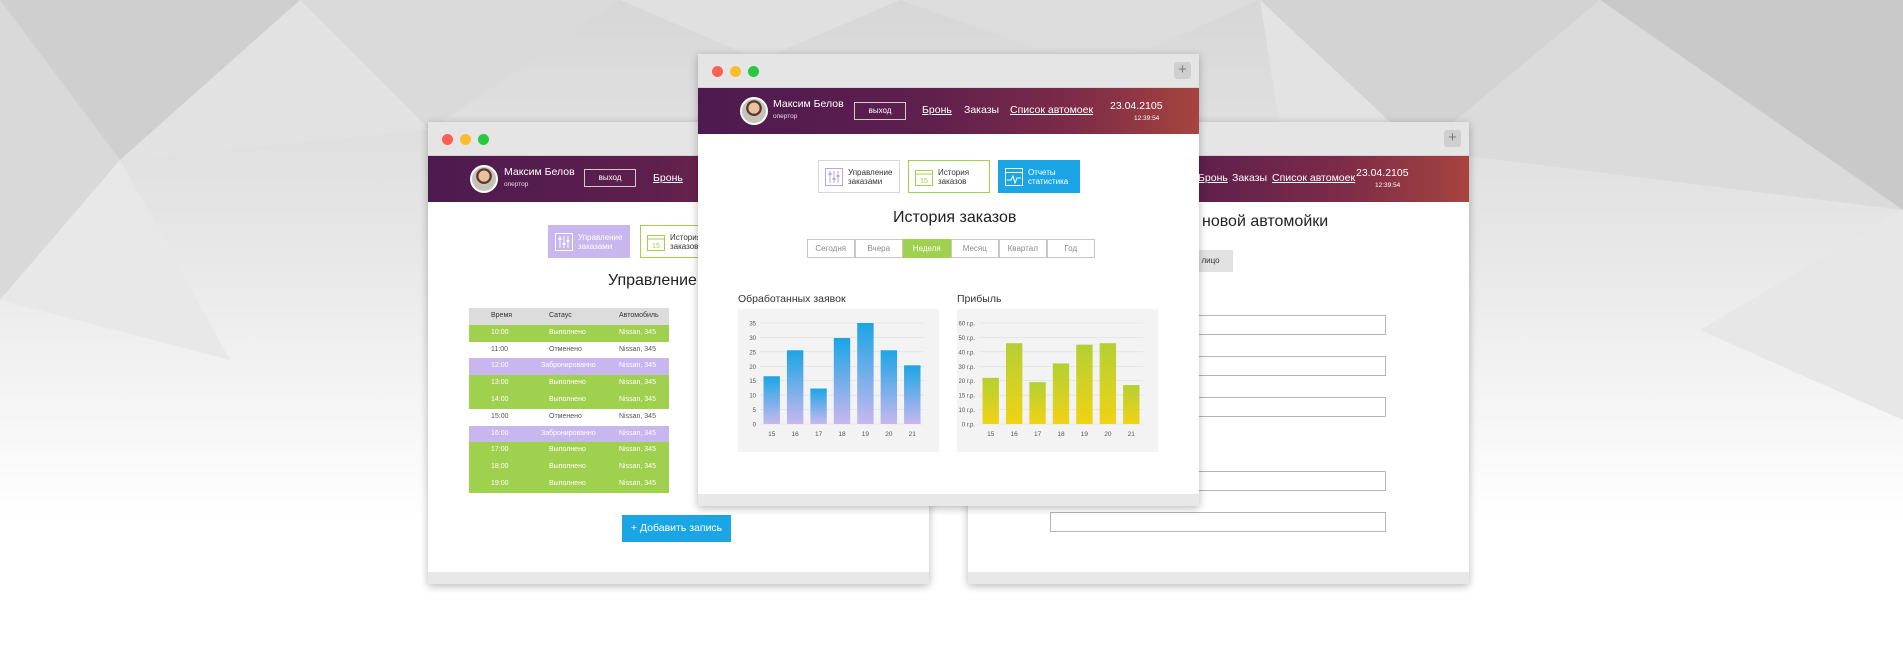  Describe the element at coordinates (564, 242) in the screenshot. I see `sliders-icon` at that location.